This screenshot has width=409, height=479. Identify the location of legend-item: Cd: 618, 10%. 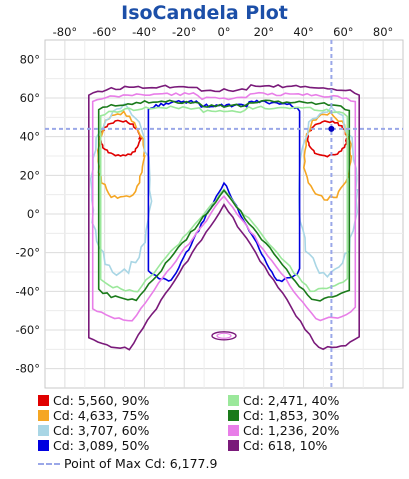
(277, 445).